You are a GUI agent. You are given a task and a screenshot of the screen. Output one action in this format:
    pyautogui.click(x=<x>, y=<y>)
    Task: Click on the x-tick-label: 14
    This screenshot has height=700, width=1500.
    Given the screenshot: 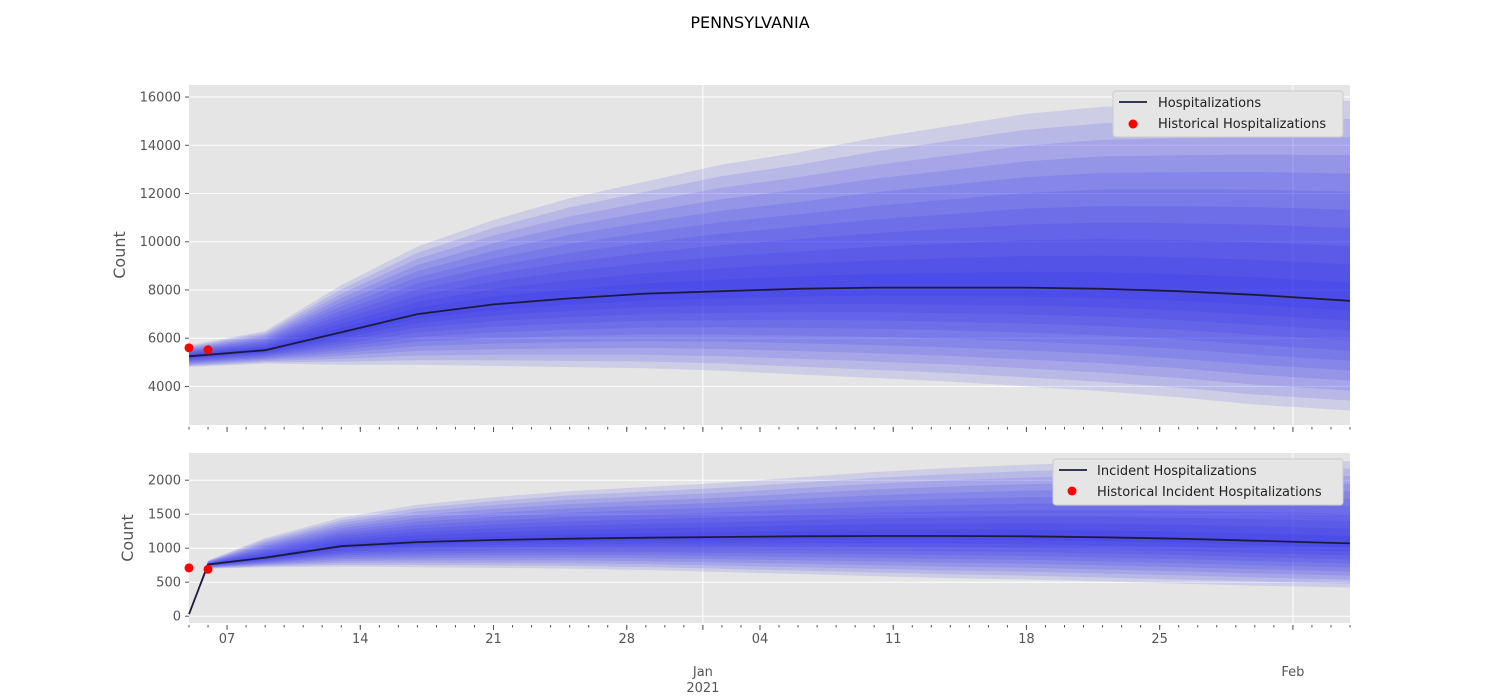 What is the action you would take?
    pyautogui.click(x=360, y=639)
    